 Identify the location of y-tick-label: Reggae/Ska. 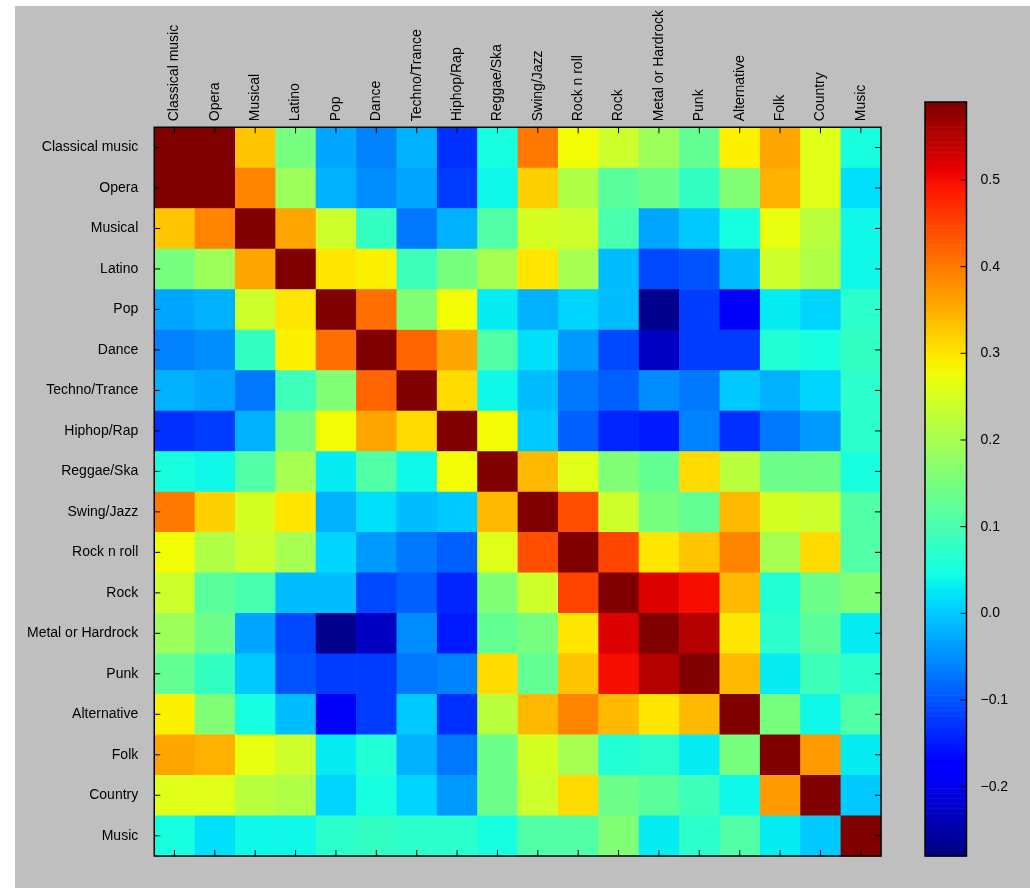
(100, 470).